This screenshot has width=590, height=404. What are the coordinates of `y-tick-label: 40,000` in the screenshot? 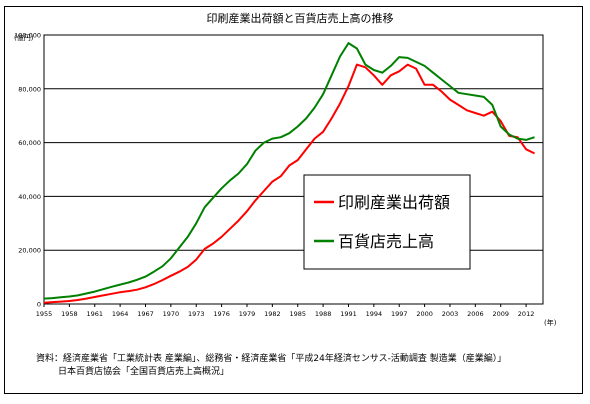 It's located at (29, 197).